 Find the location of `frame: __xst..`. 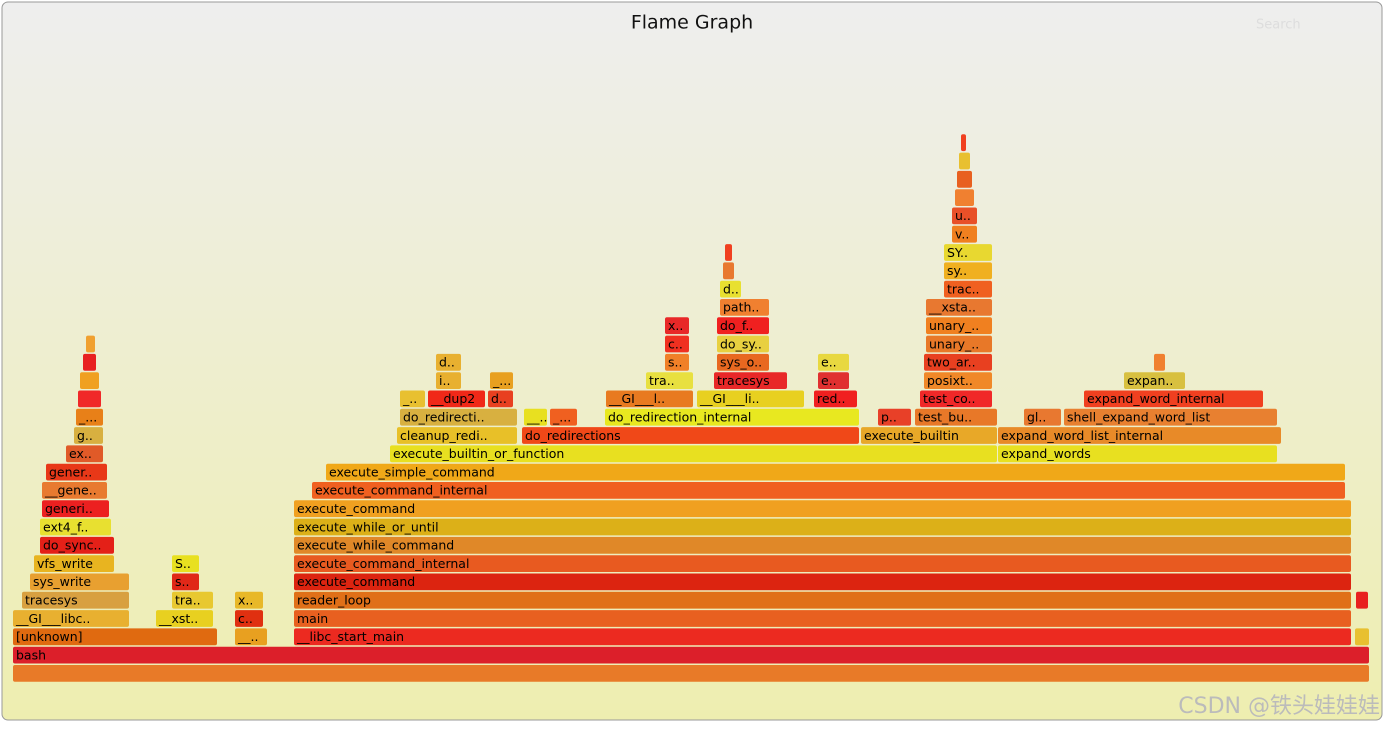

frame: __xst.. is located at coordinates (184, 618).